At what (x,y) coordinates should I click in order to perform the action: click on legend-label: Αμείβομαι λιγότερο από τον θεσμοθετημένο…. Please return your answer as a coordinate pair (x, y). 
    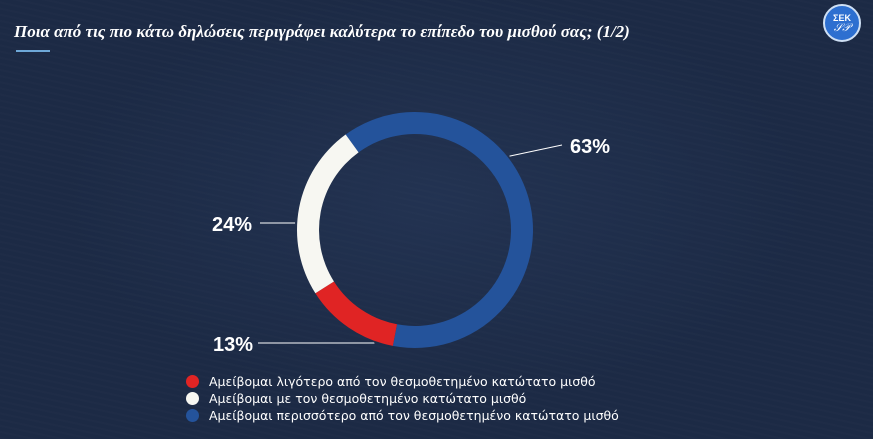
    Looking at the image, I should click on (402, 381).